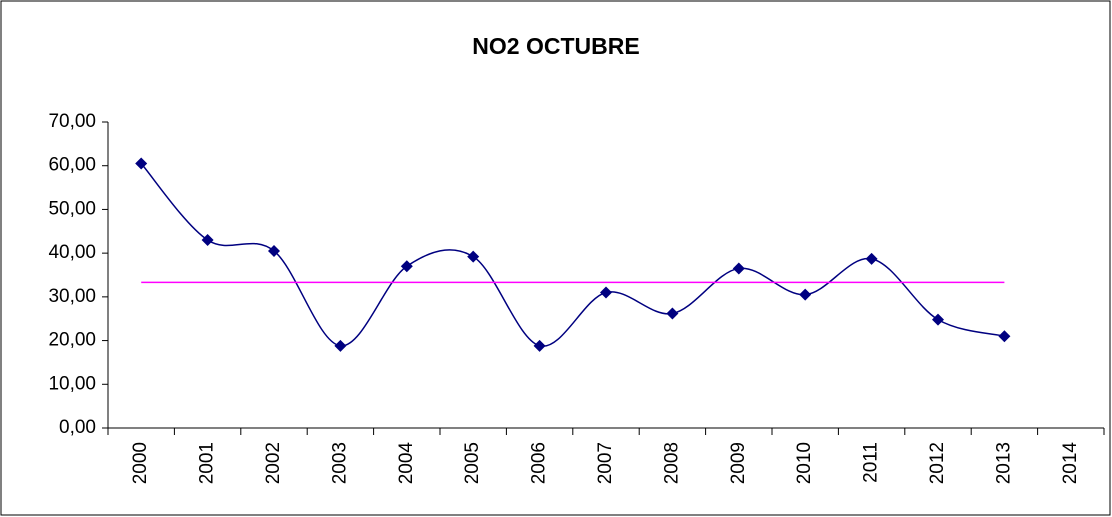 The height and width of the screenshot is (517, 1112). What do you see at coordinates (77, 427) in the screenshot?
I see `y-tick-label: 0,00` at bounding box center [77, 427].